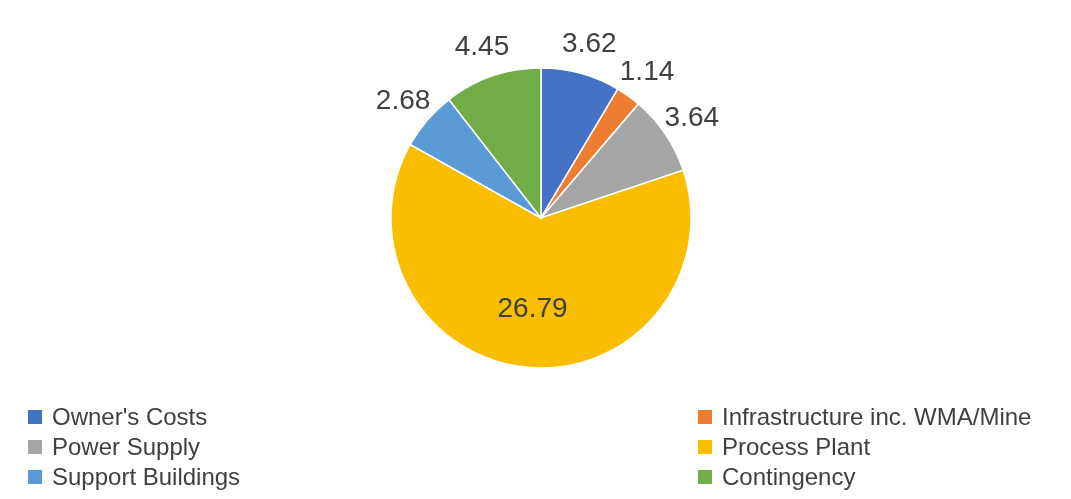 This screenshot has width=1071, height=499. I want to click on data-label: 3.62, so click(589, 43).